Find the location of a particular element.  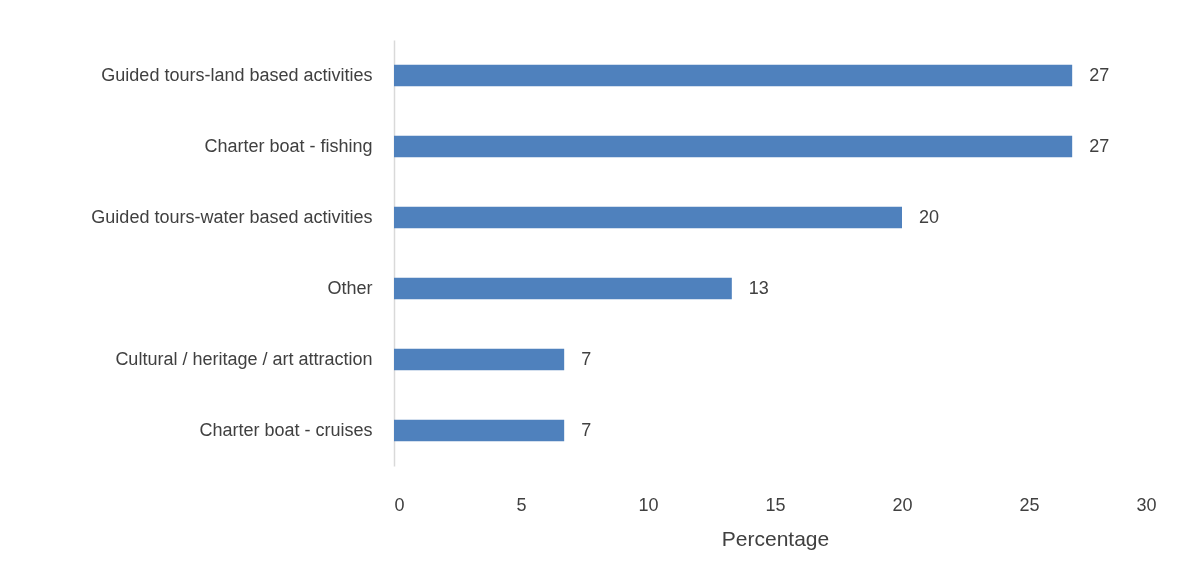

y-tick-label: Charter boat - fishing is located at coordinates (288, 145).